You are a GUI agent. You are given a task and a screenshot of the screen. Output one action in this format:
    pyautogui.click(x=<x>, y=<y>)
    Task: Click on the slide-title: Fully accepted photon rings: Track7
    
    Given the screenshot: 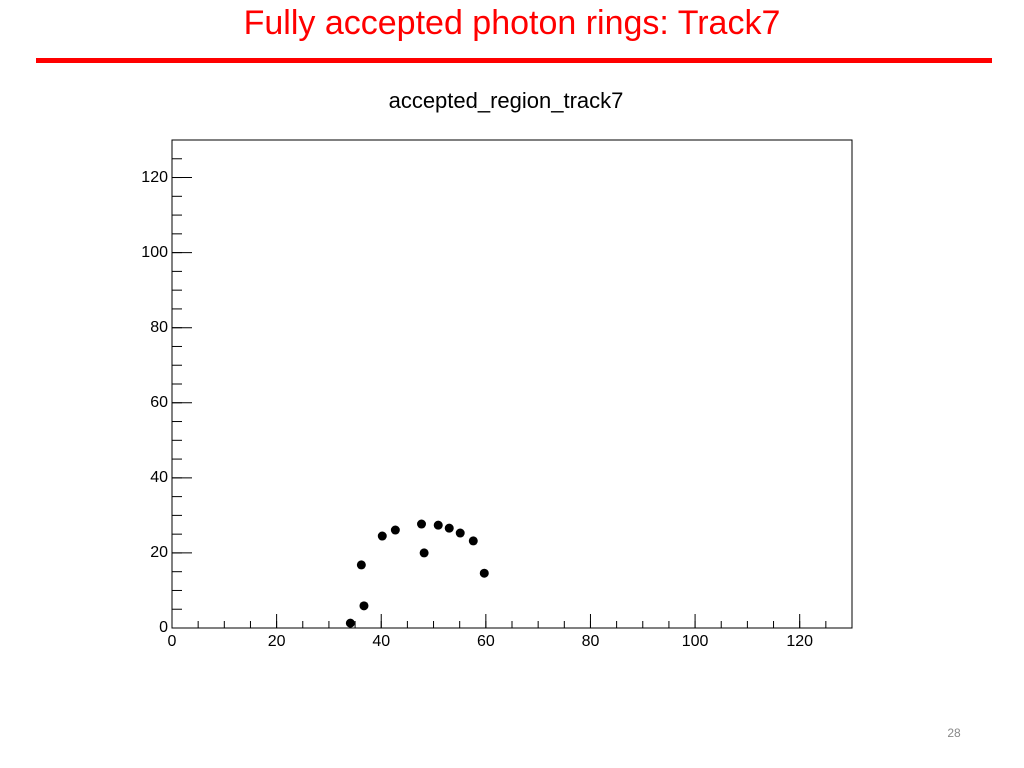 What is the action you would take?
    pyautogui.click(x=512, y=23)
    